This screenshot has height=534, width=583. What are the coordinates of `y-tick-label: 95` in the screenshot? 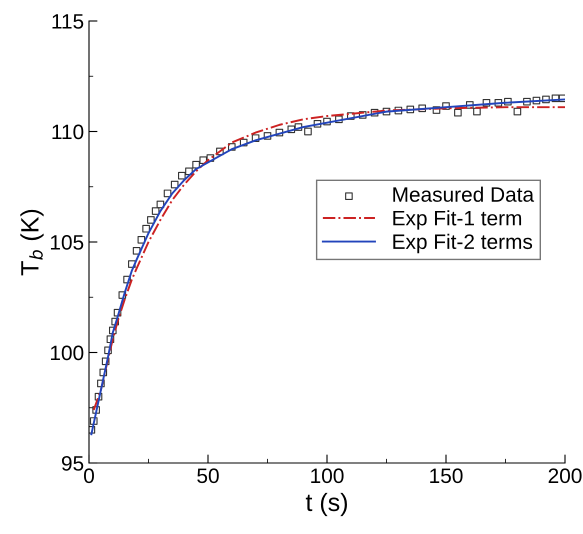 It's located at (73, 463).